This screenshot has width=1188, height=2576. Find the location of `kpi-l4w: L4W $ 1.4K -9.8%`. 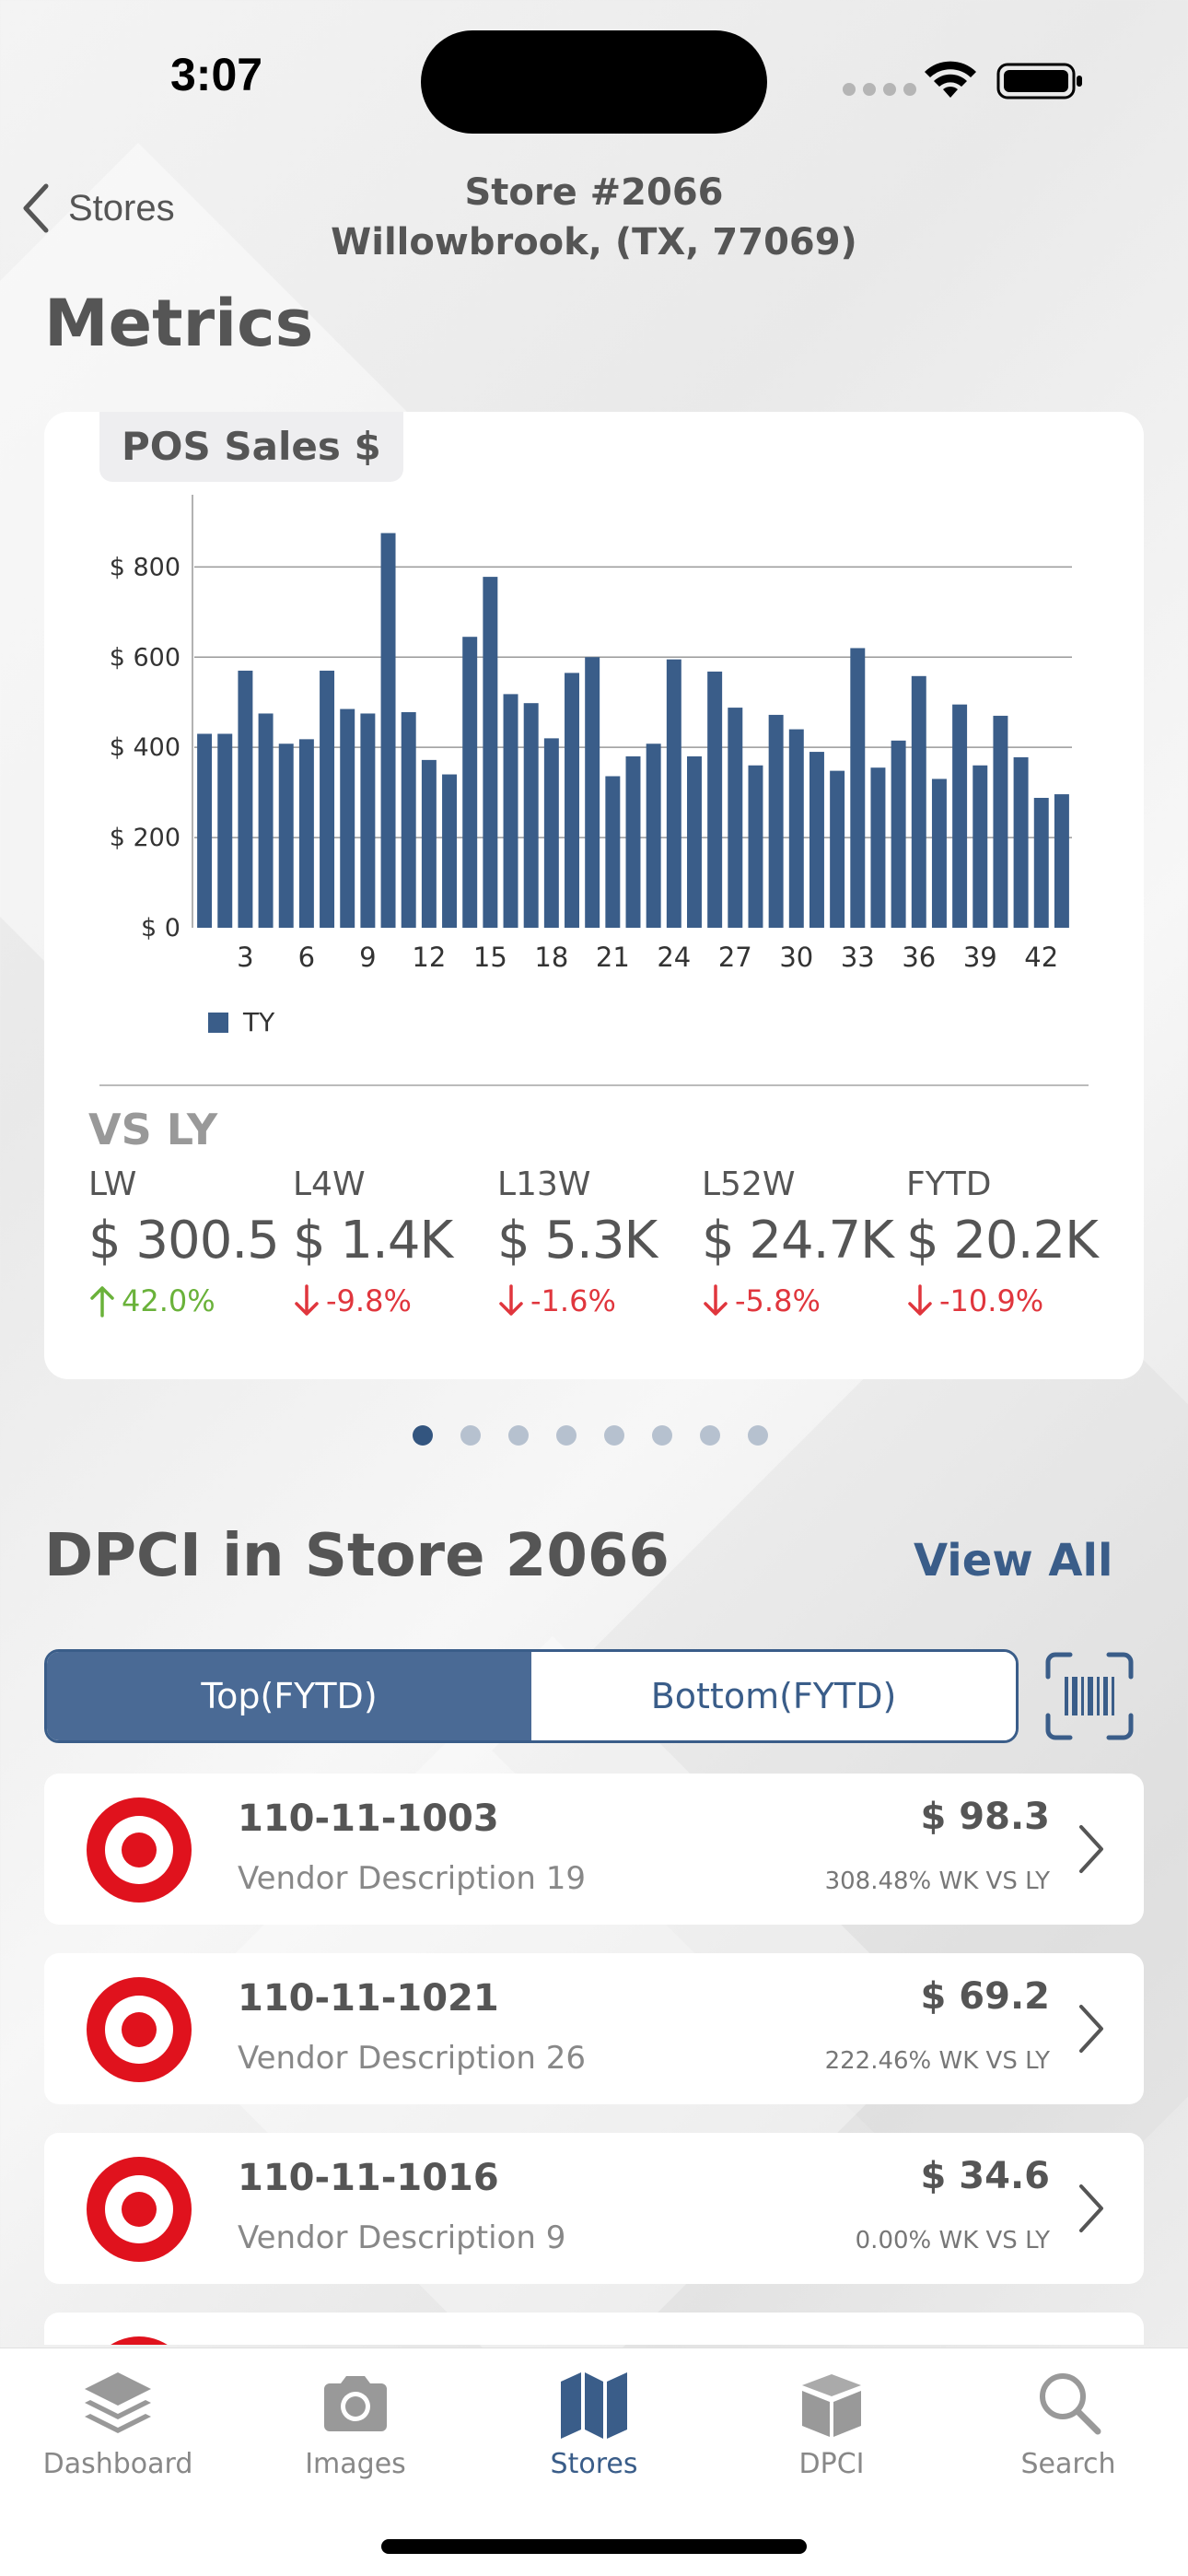

kpi-l4w: L4W $ 1.4K -9.8% is located at coordinates (395, 1241).